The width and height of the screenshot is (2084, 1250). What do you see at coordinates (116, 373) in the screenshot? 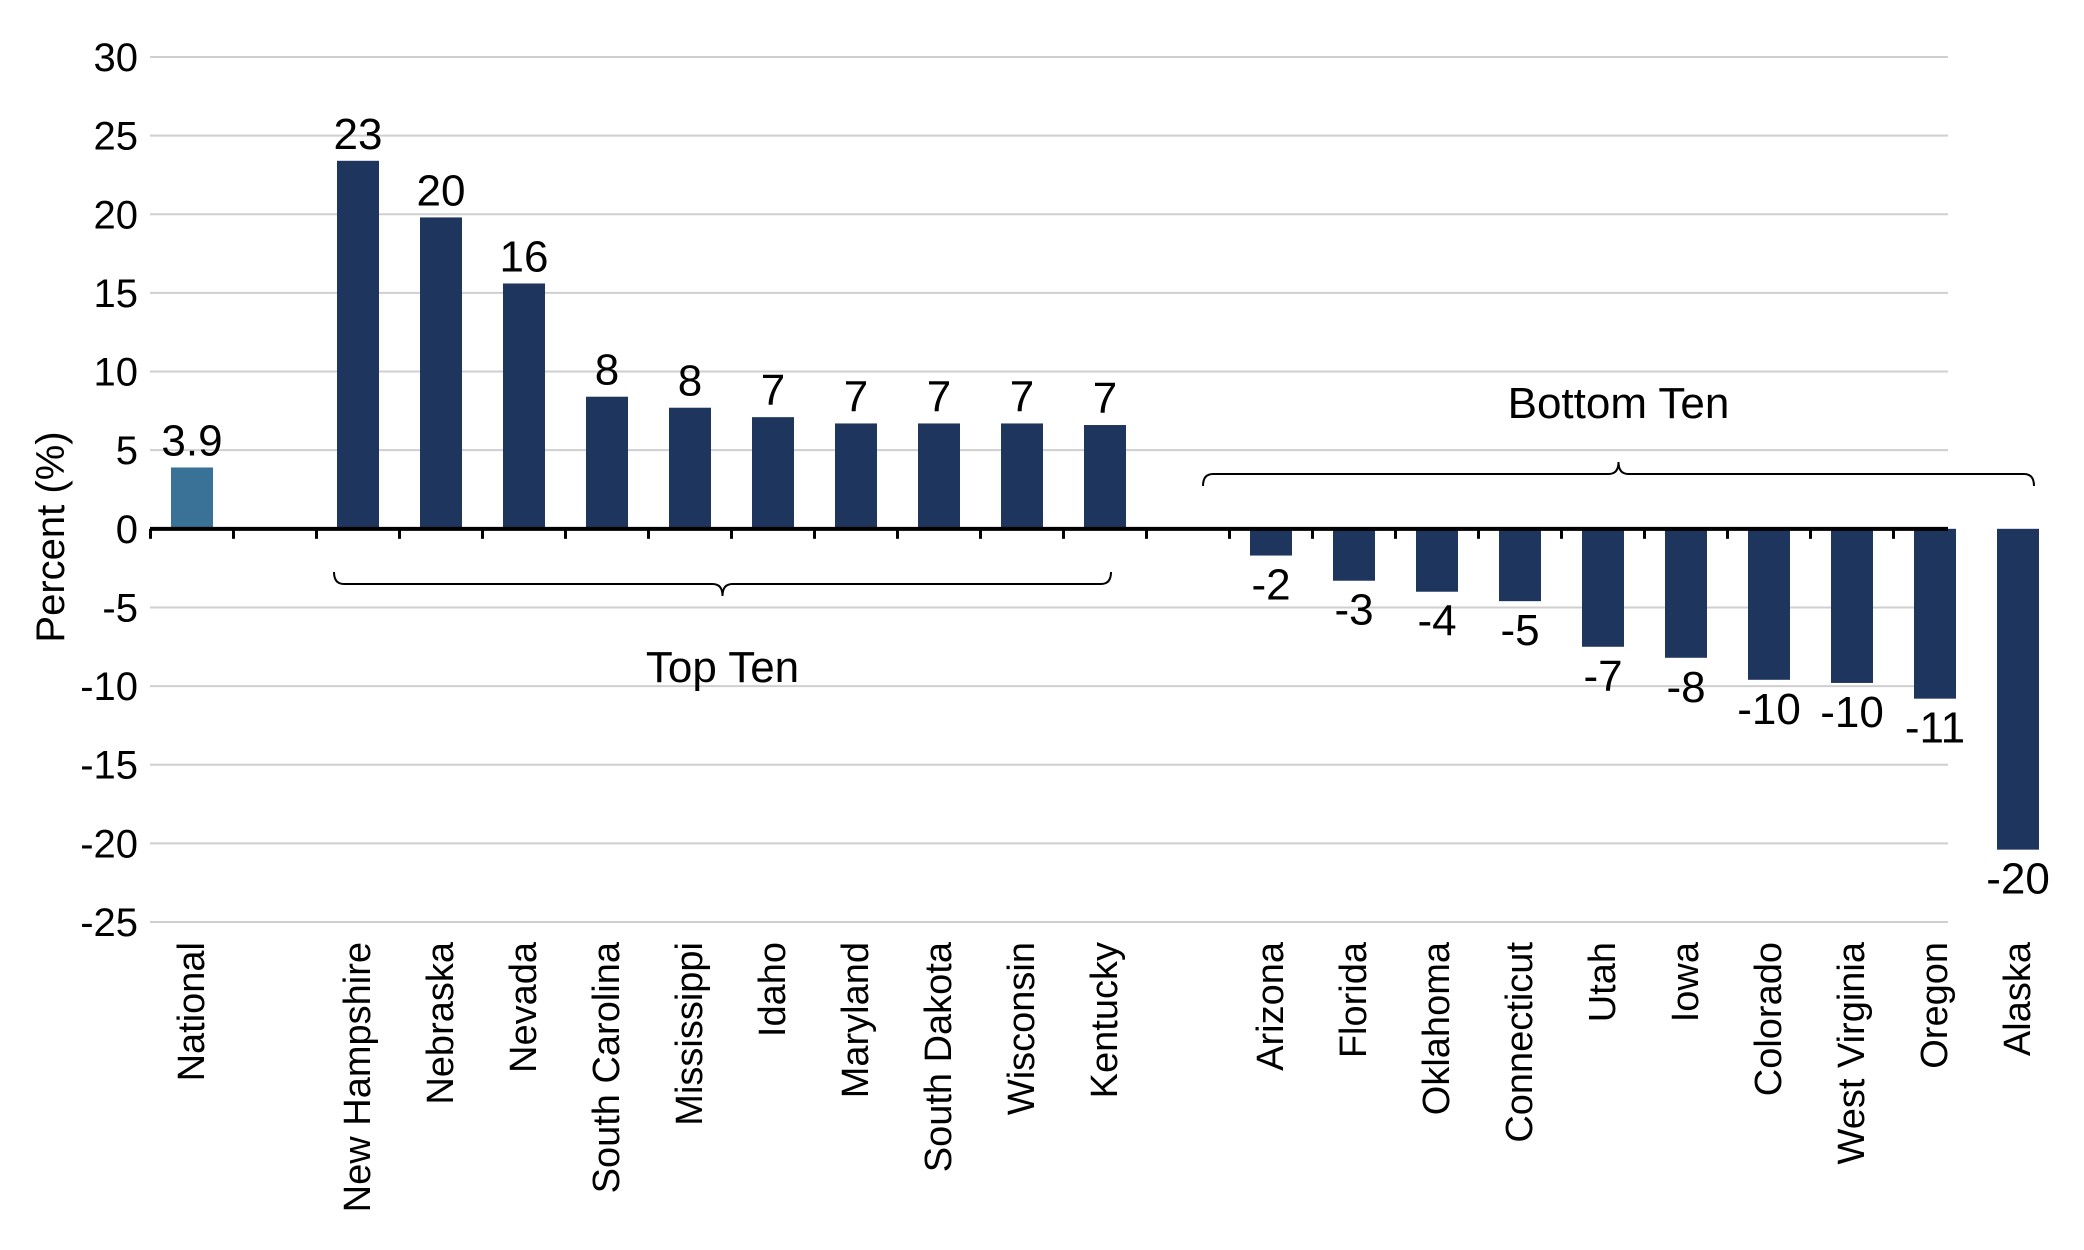
I see `y-tick-label: 10` at bounding box center [116, 373].